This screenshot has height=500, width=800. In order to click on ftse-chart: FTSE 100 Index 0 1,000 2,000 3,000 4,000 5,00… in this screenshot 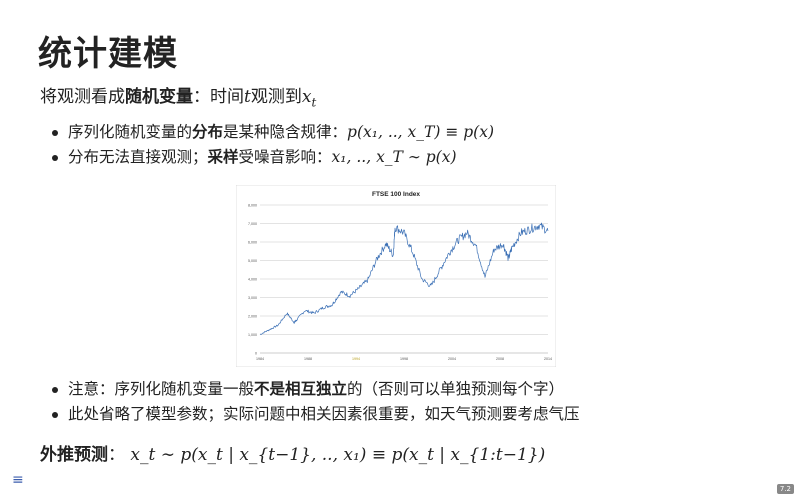, I will do `click(396, 276)`.